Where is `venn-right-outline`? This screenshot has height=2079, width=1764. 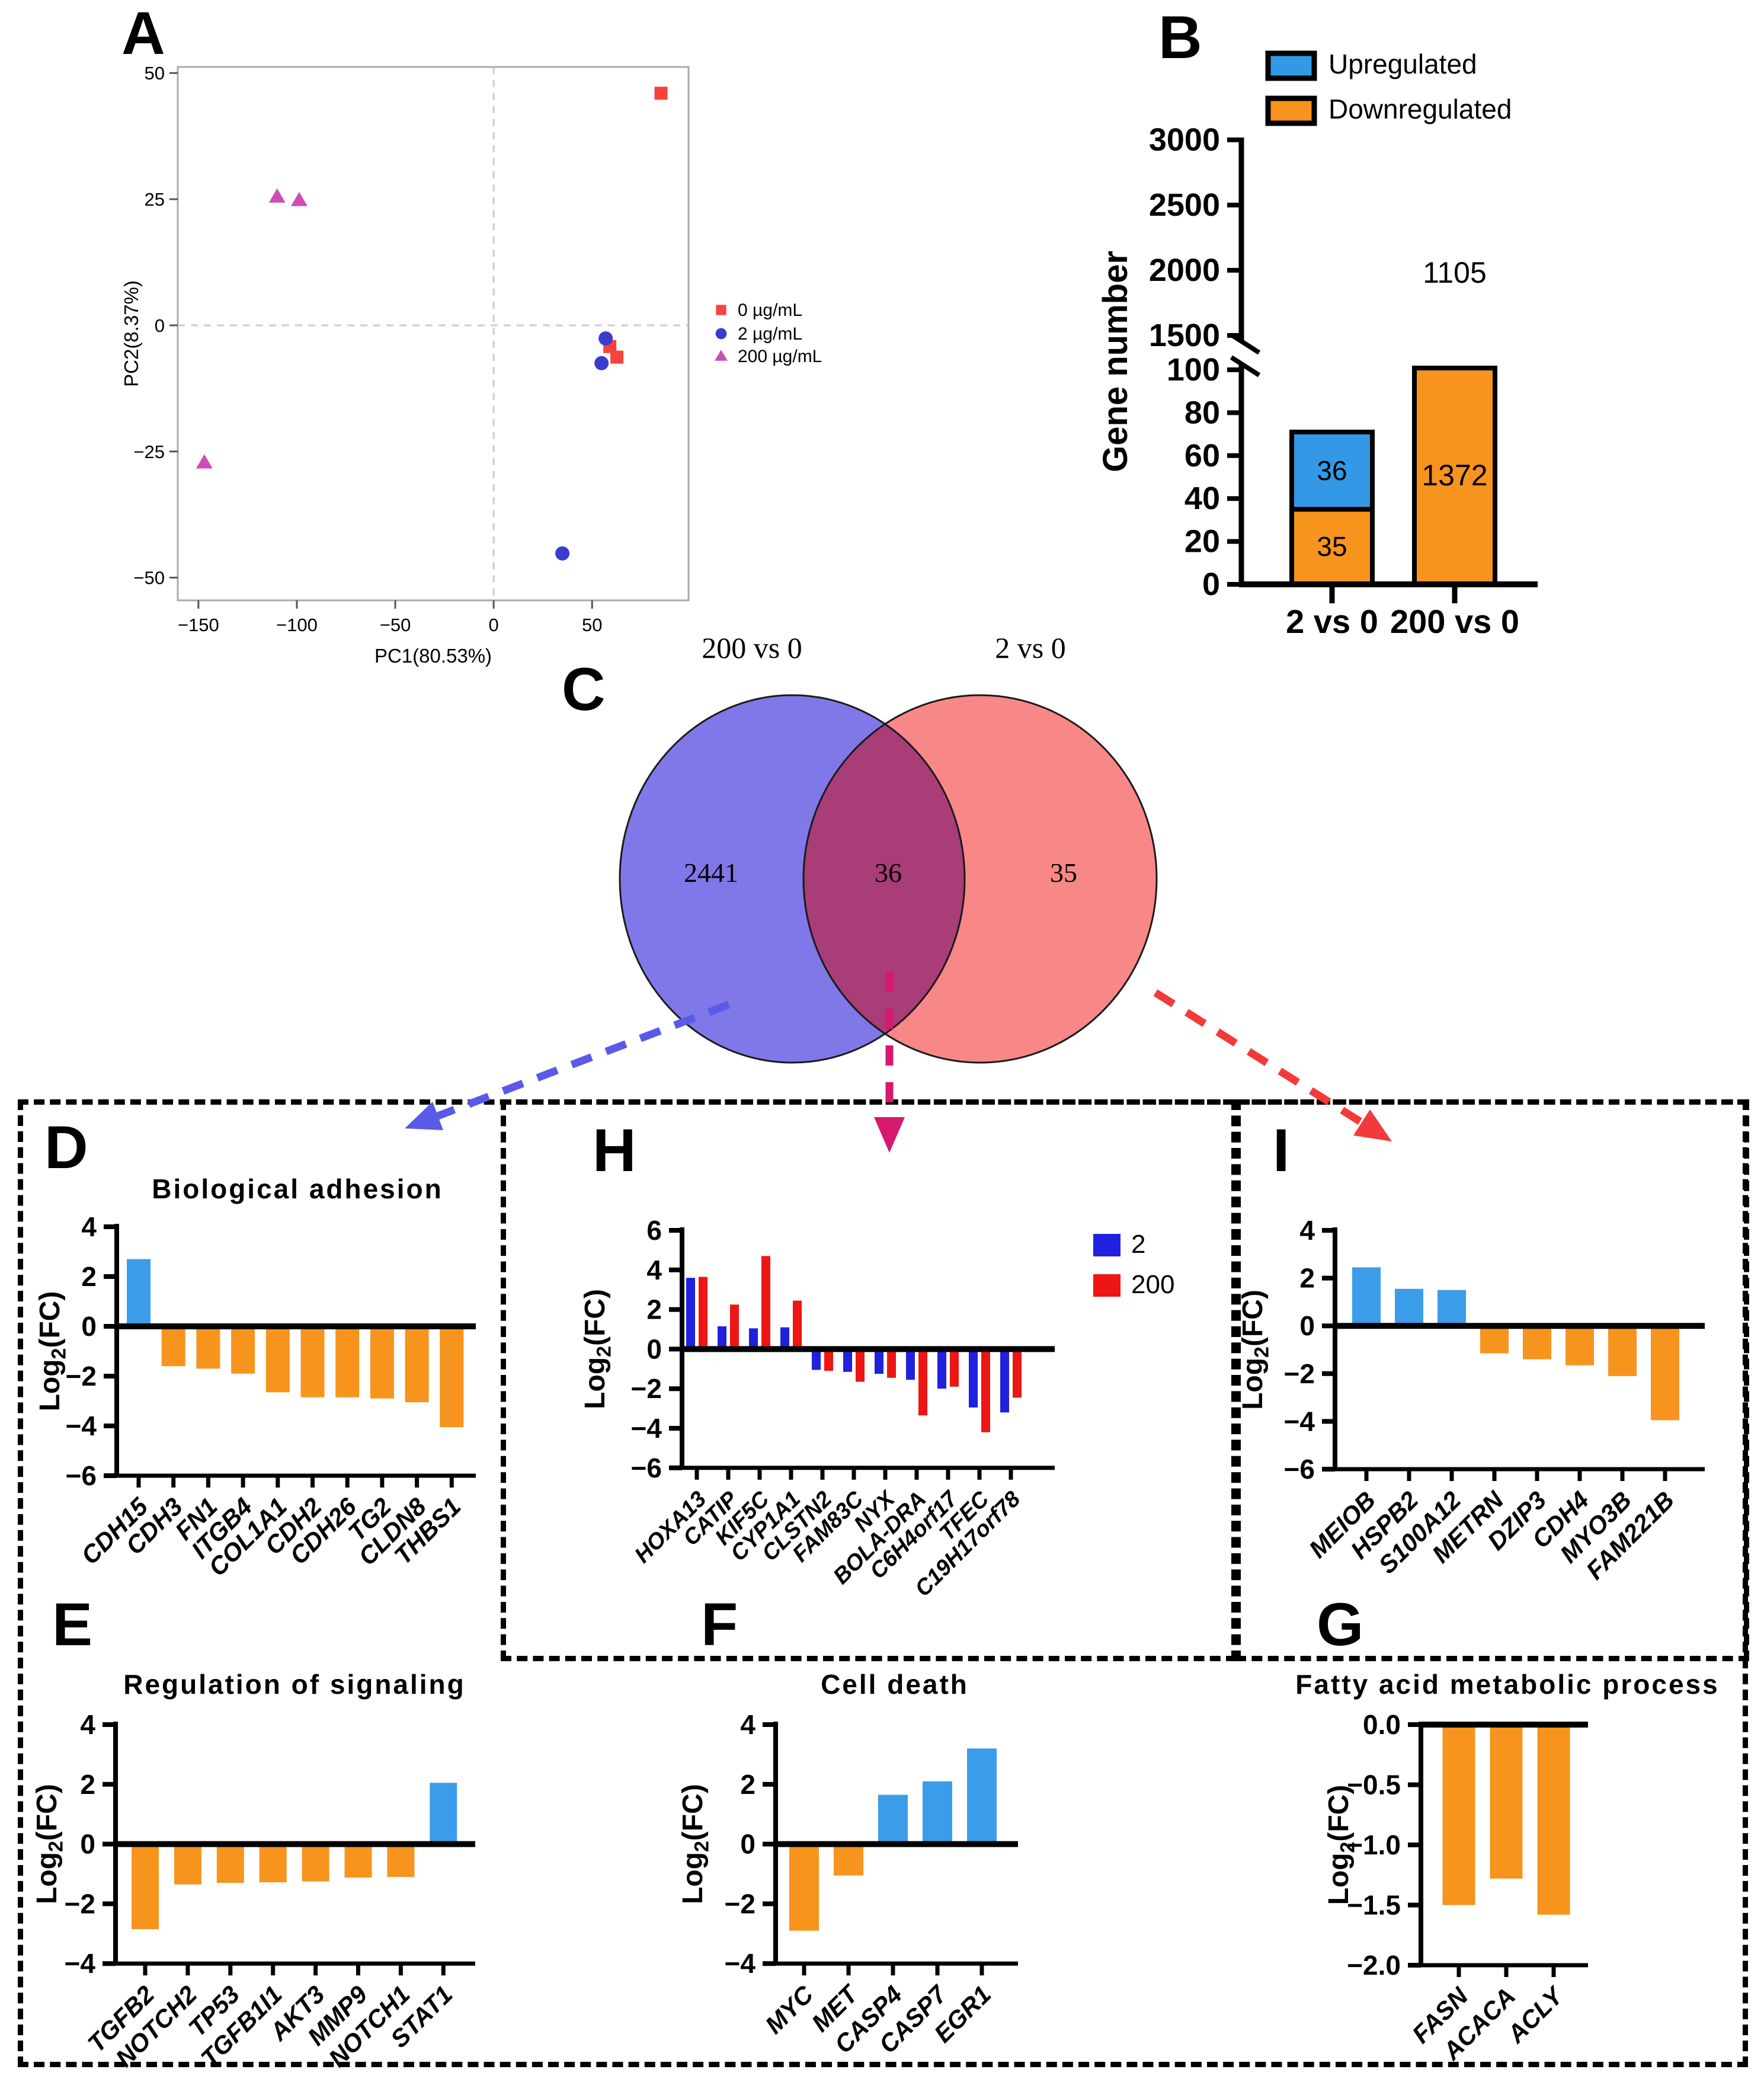 venn-right-outline is located at coordinates (980, 879).